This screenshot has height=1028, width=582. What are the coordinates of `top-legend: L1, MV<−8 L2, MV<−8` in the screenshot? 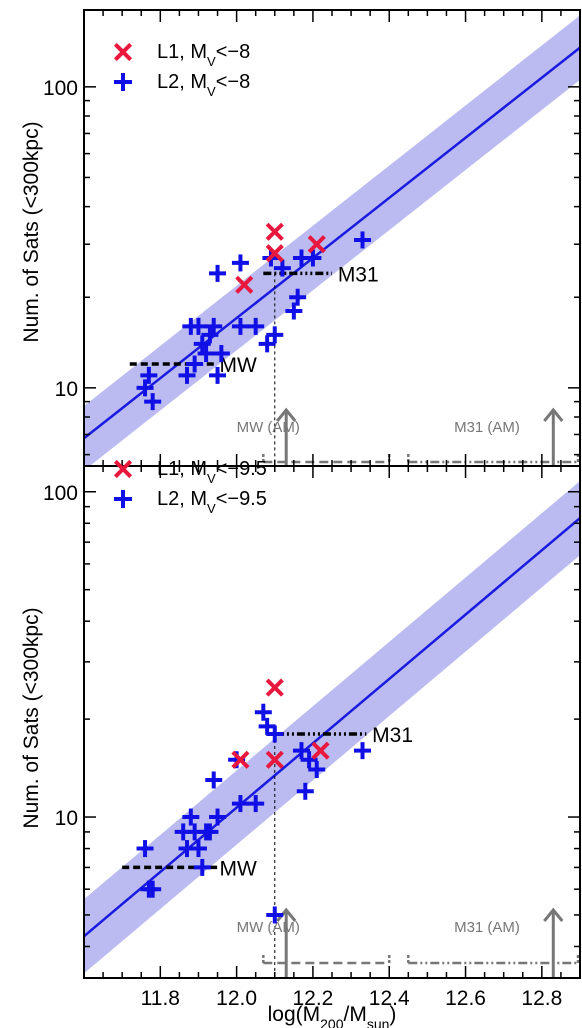 It's located at (181, 70).